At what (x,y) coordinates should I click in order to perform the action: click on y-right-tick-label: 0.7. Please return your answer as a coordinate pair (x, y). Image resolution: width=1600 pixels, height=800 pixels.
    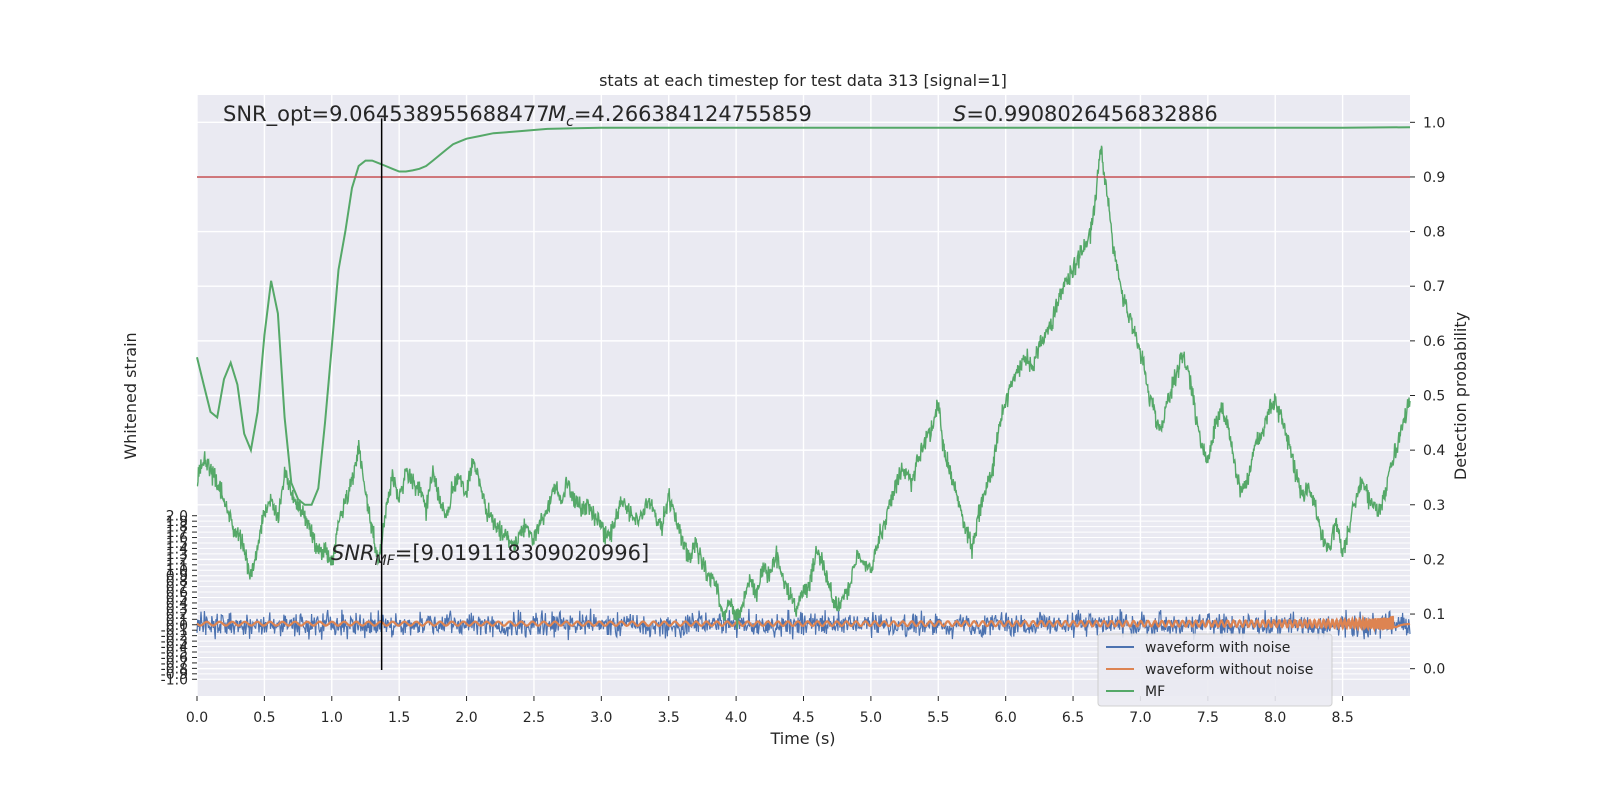
    Looking at the image, I should click on (1434, 287).